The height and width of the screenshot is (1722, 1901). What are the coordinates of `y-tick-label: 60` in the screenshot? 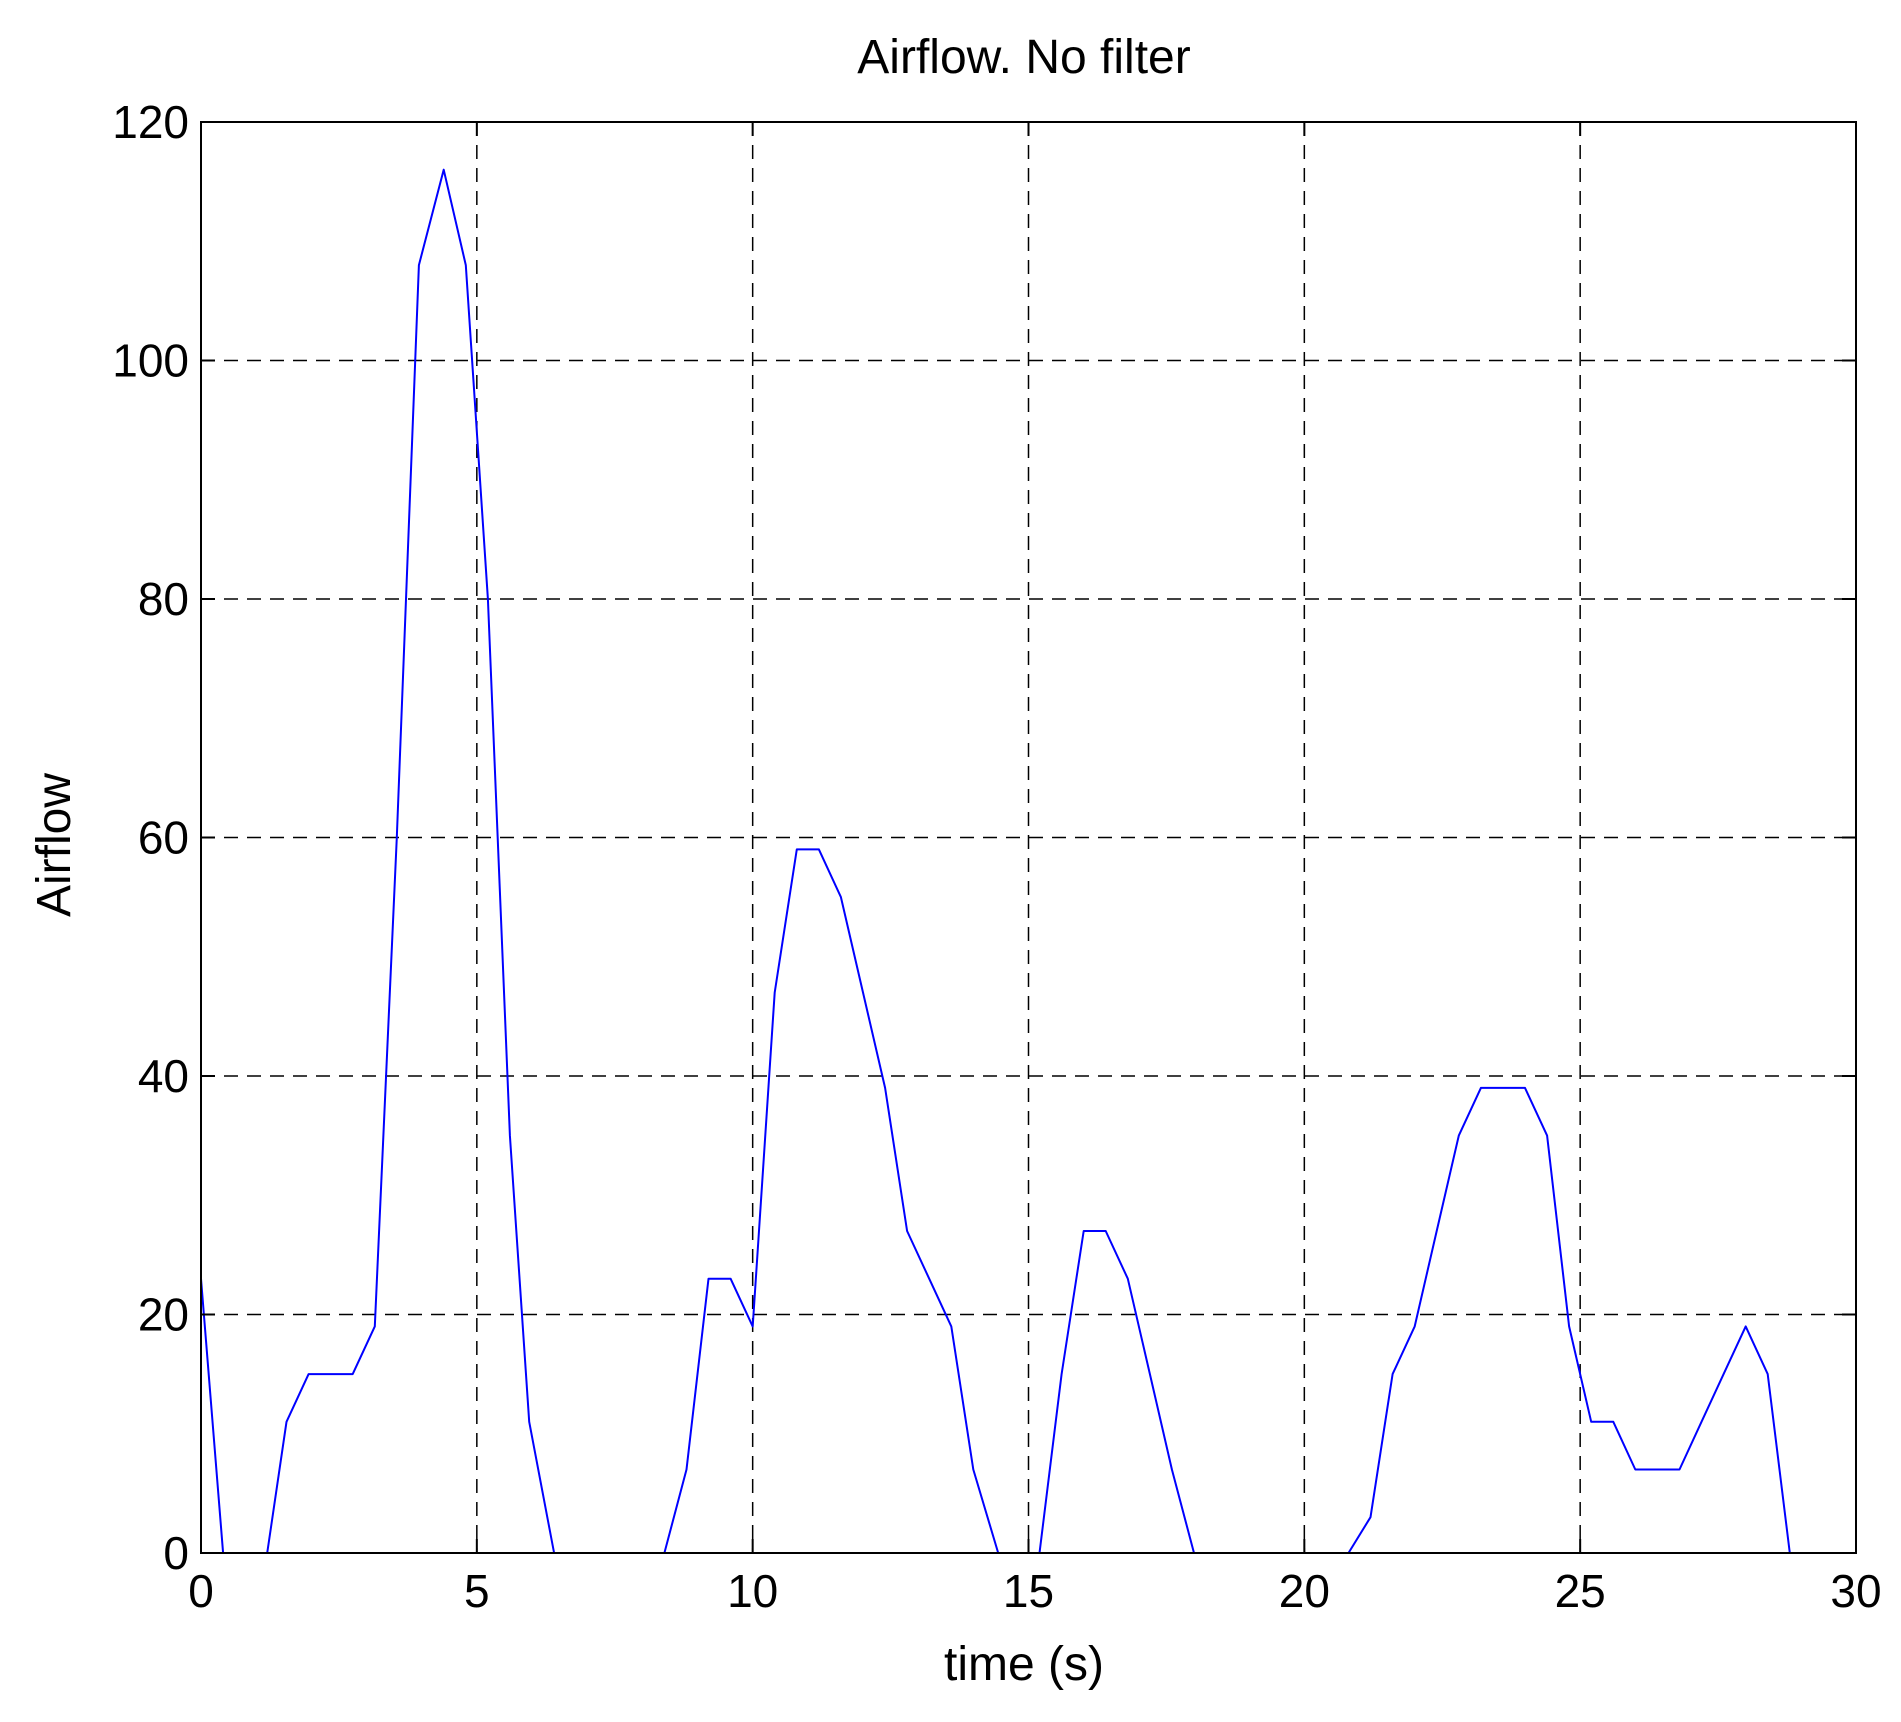 It's located at (163, 838).